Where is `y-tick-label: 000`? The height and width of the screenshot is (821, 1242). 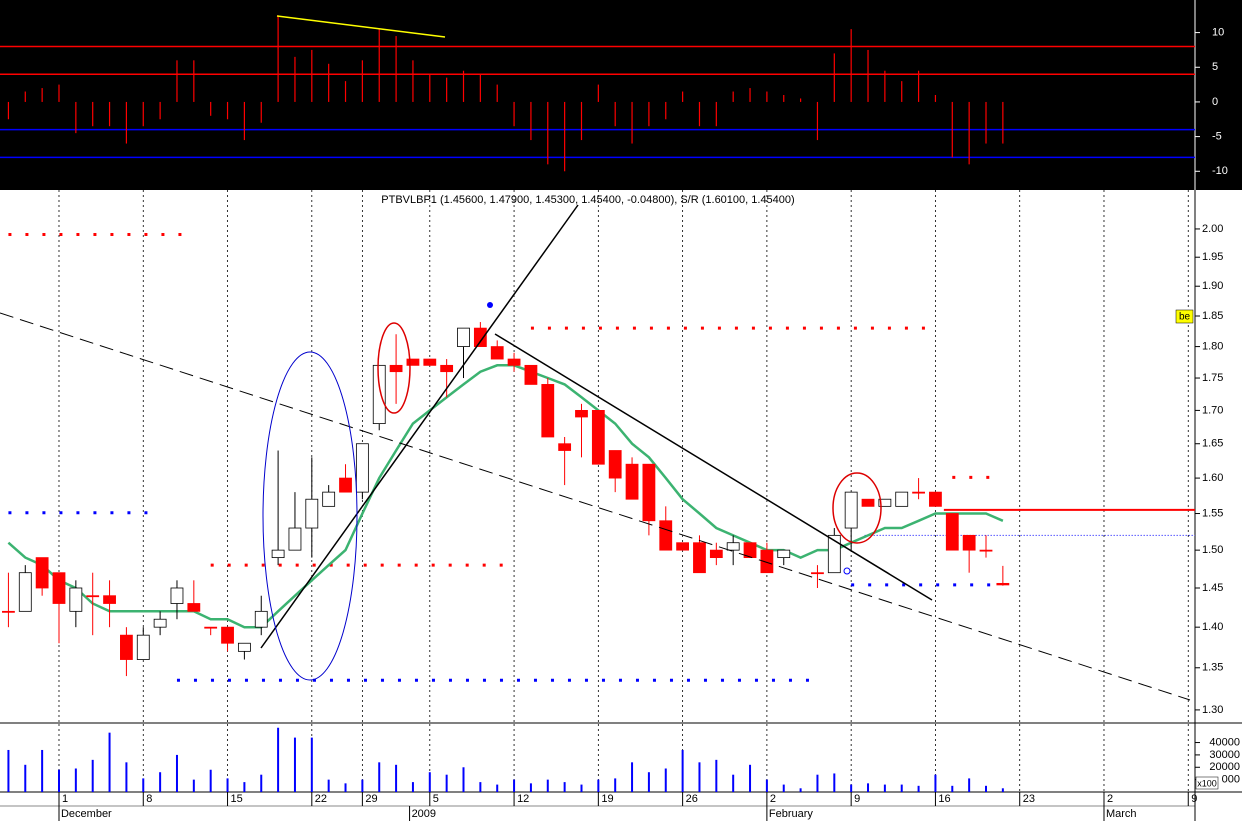
y-tick-label: 000 is located at coordinates (1231, 780).